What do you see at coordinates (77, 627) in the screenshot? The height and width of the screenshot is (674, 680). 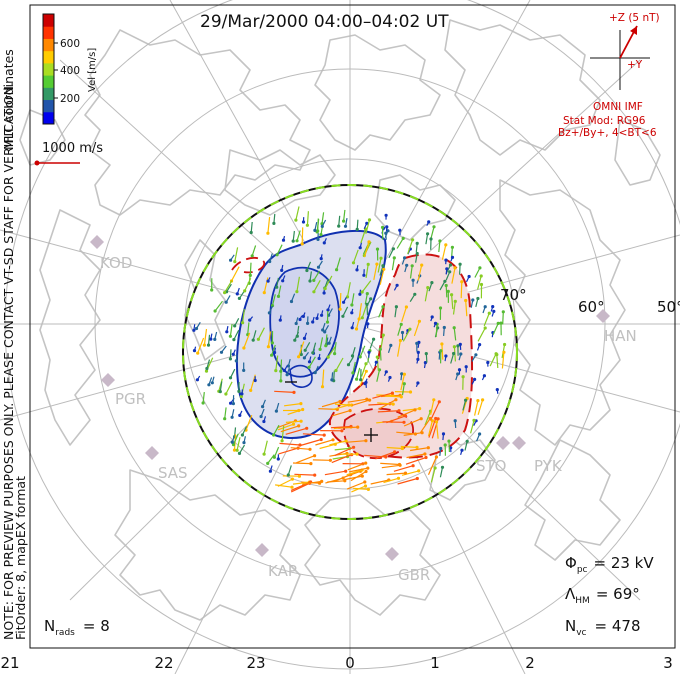 I see `nrads-stat: Nrads = 8` at bounding box center [77, 627].